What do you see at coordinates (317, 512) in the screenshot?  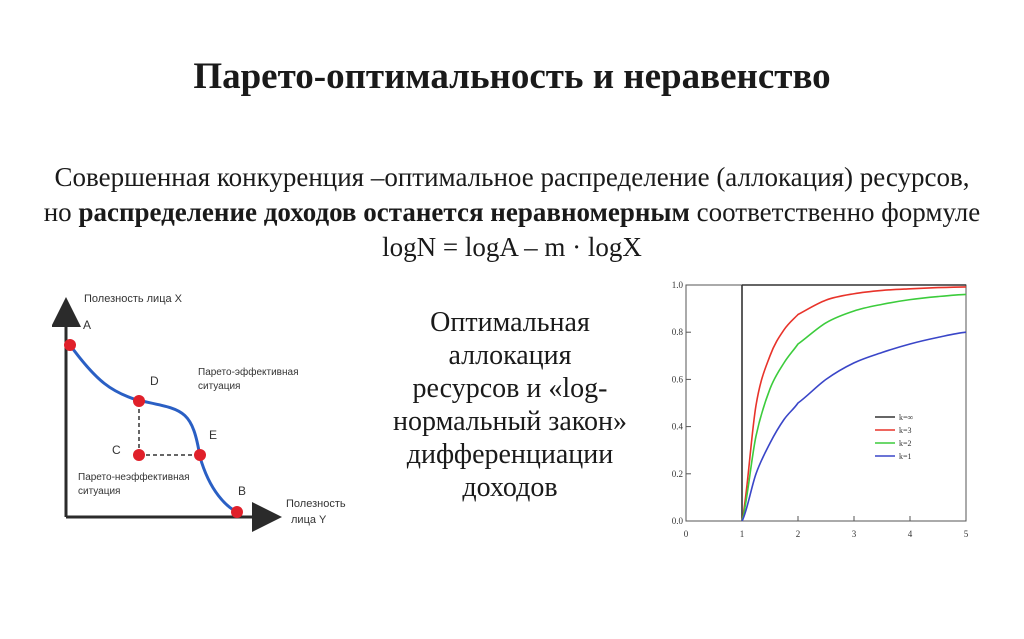 I see `x-axis-label: Полезность лица Y` at bounding box center [317, 512].